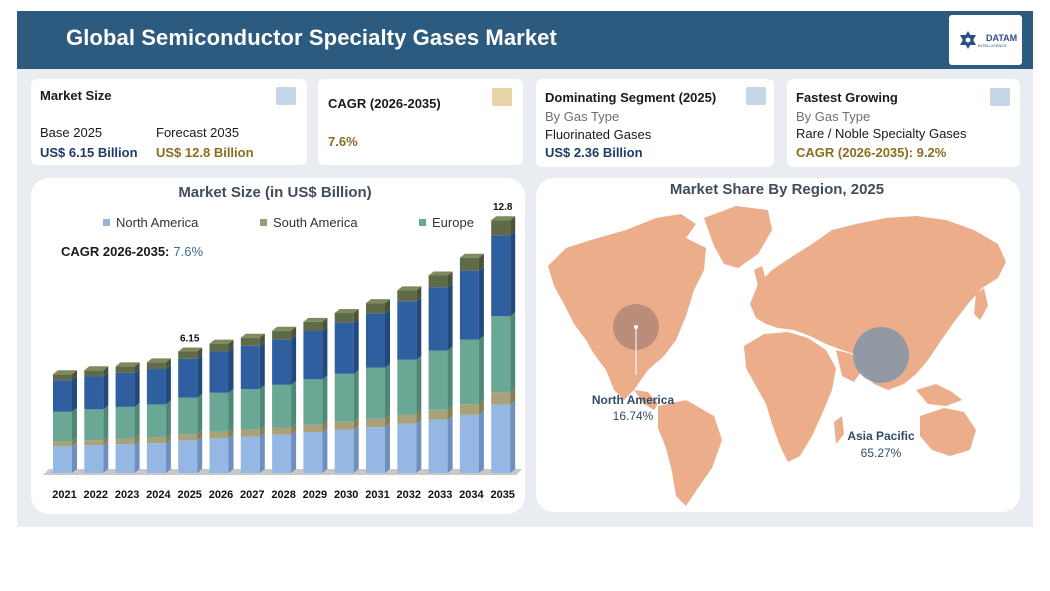  Describe the element at coordinates (315, 222) in the screenshot. I see `legend-label: South America` at that location.